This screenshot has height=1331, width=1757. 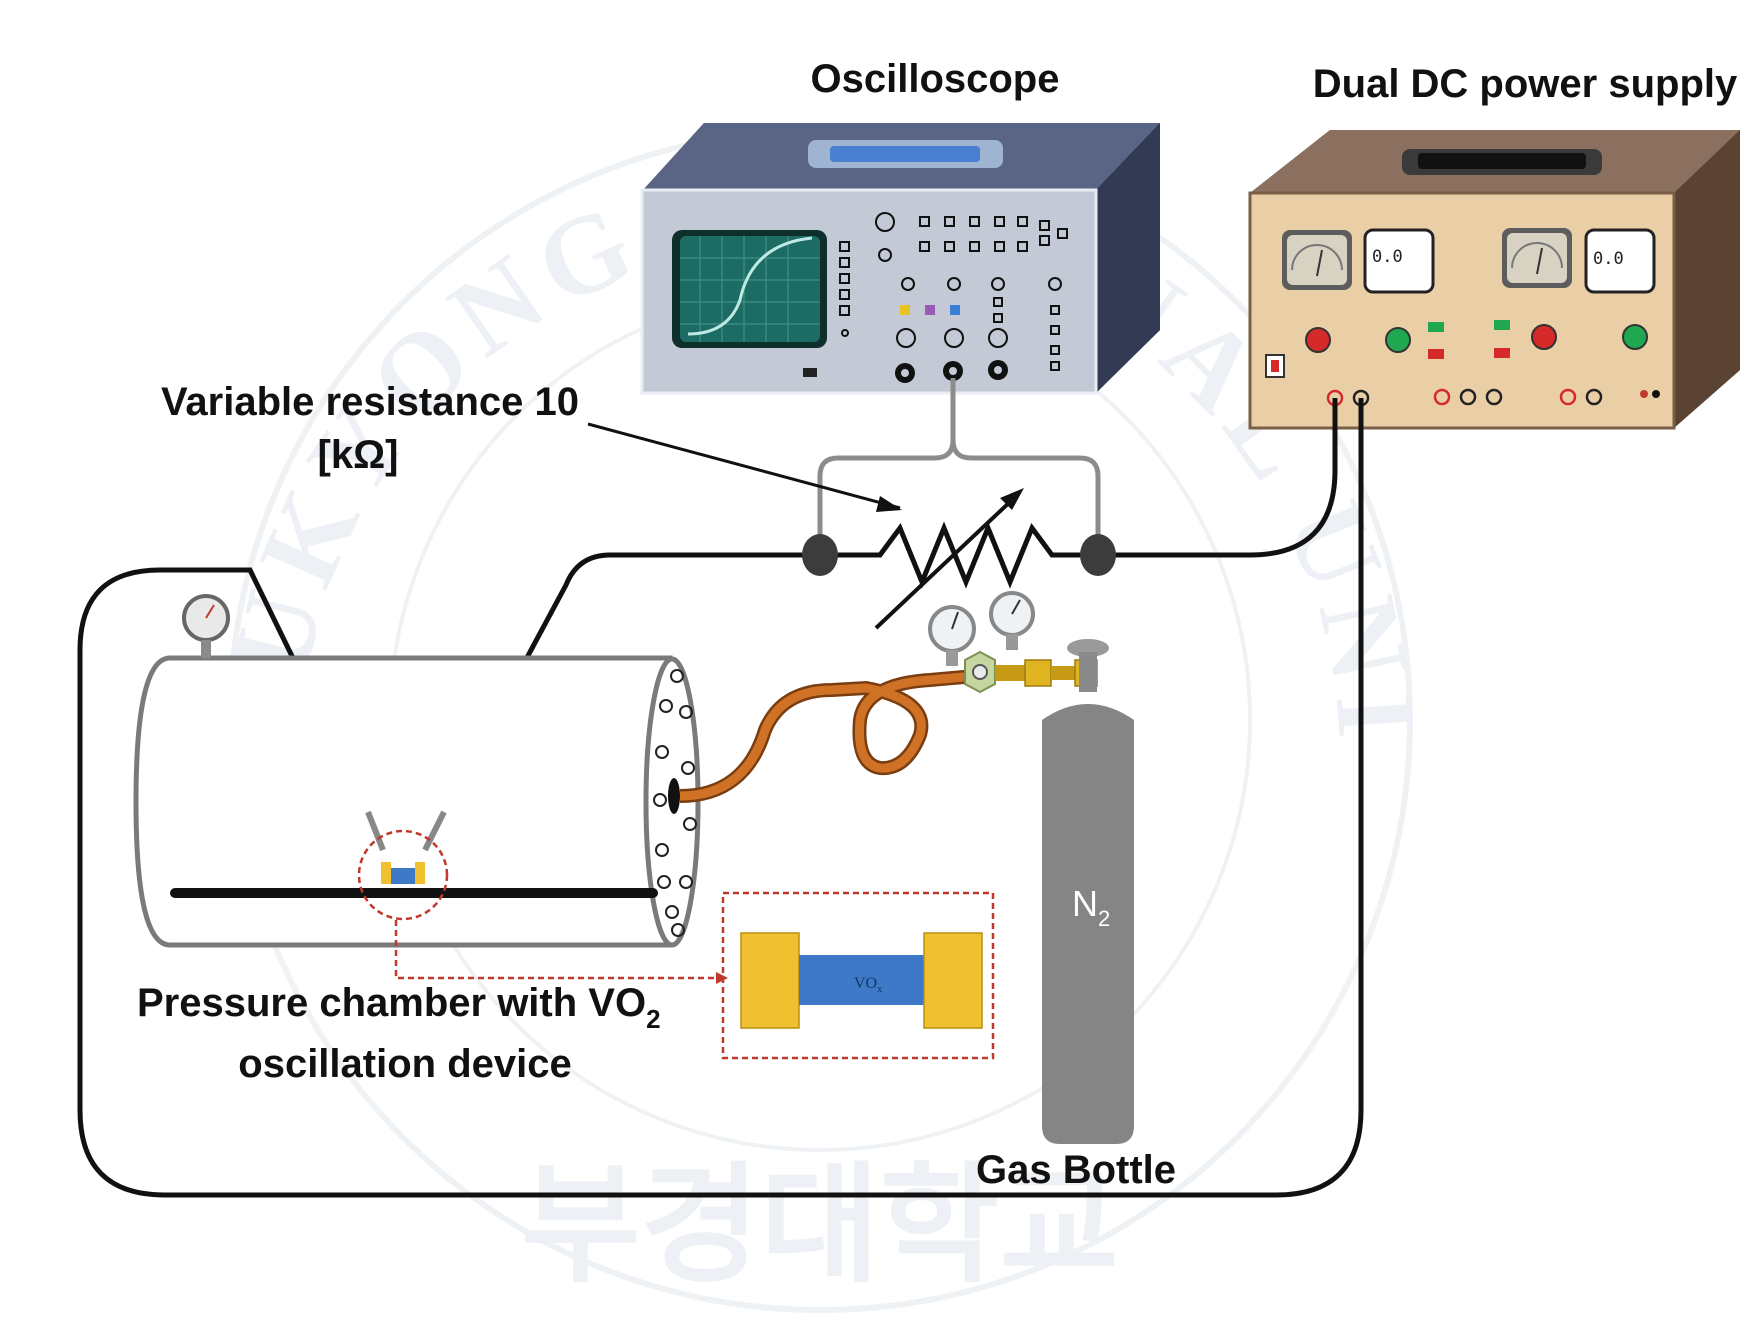 I want to click on chamber-label-line2: oscillation device, so click(x=404, y=1064).